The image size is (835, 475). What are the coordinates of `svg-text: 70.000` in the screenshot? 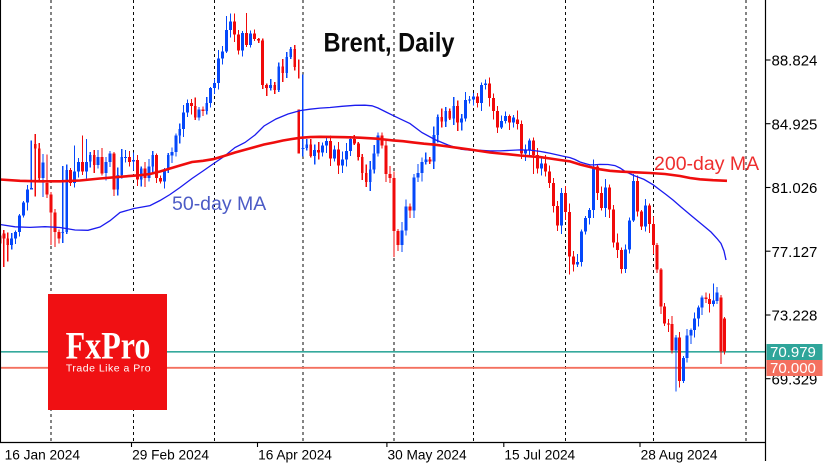 It's located at (793, 368).